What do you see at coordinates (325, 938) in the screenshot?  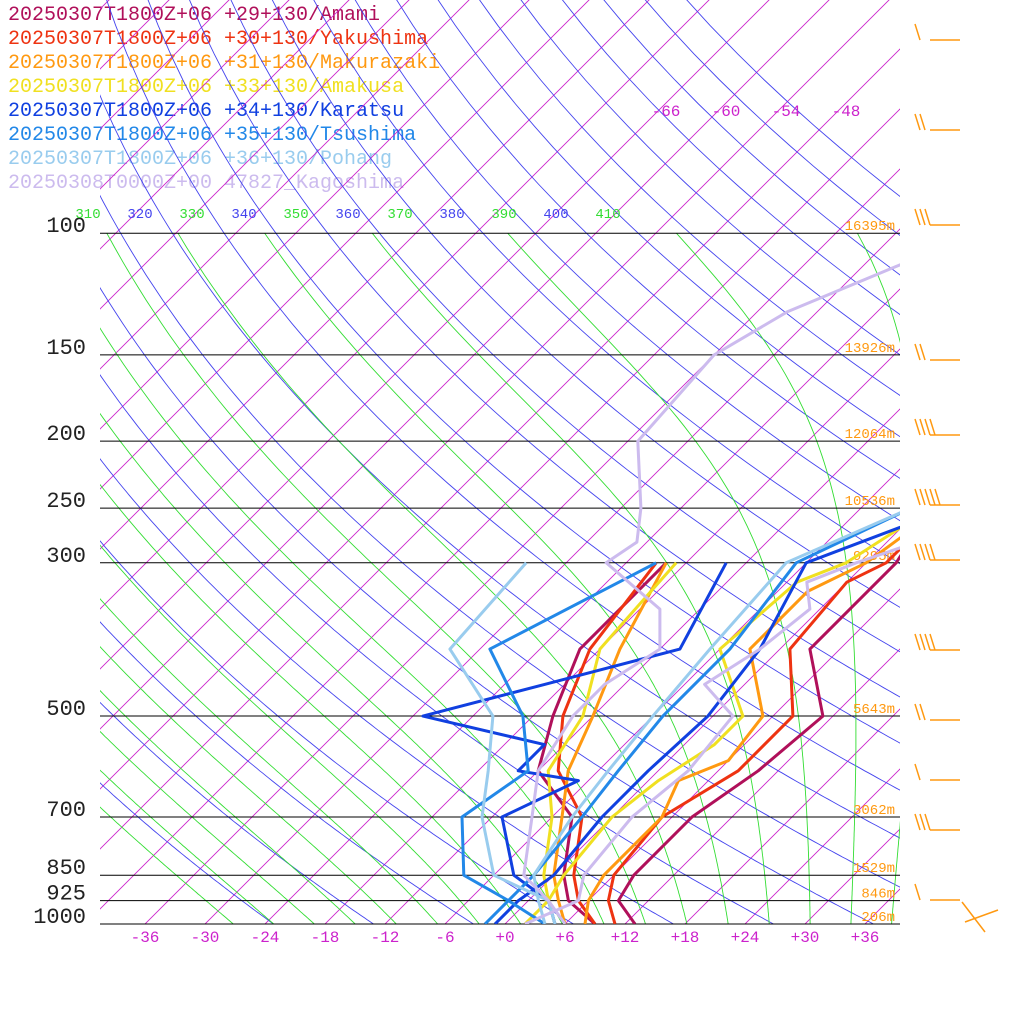 I see `temperature-tick-label: -18` at bounding box center [325, 938].